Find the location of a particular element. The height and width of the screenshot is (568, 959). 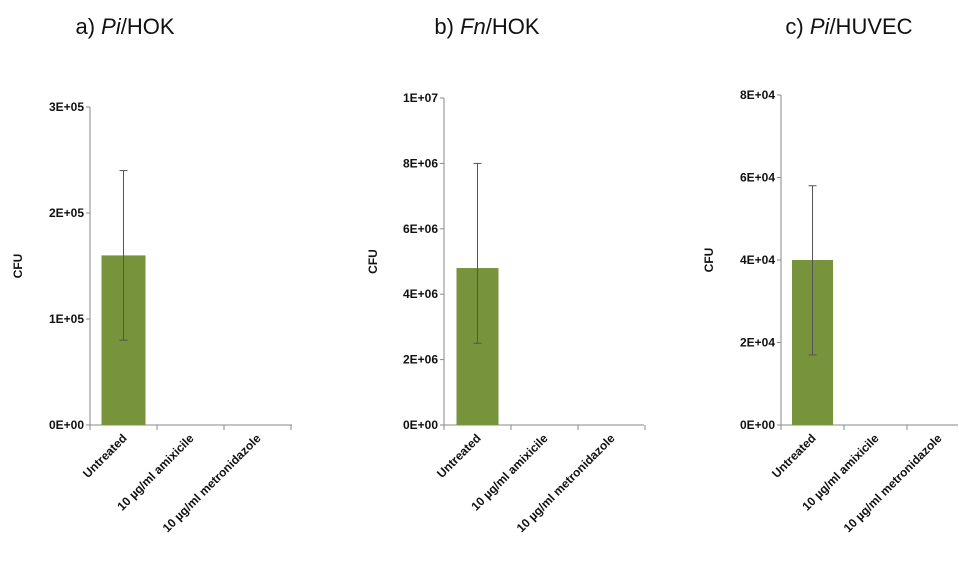

y-tick-label: 1E+05 is located at coordinates (66, 319).